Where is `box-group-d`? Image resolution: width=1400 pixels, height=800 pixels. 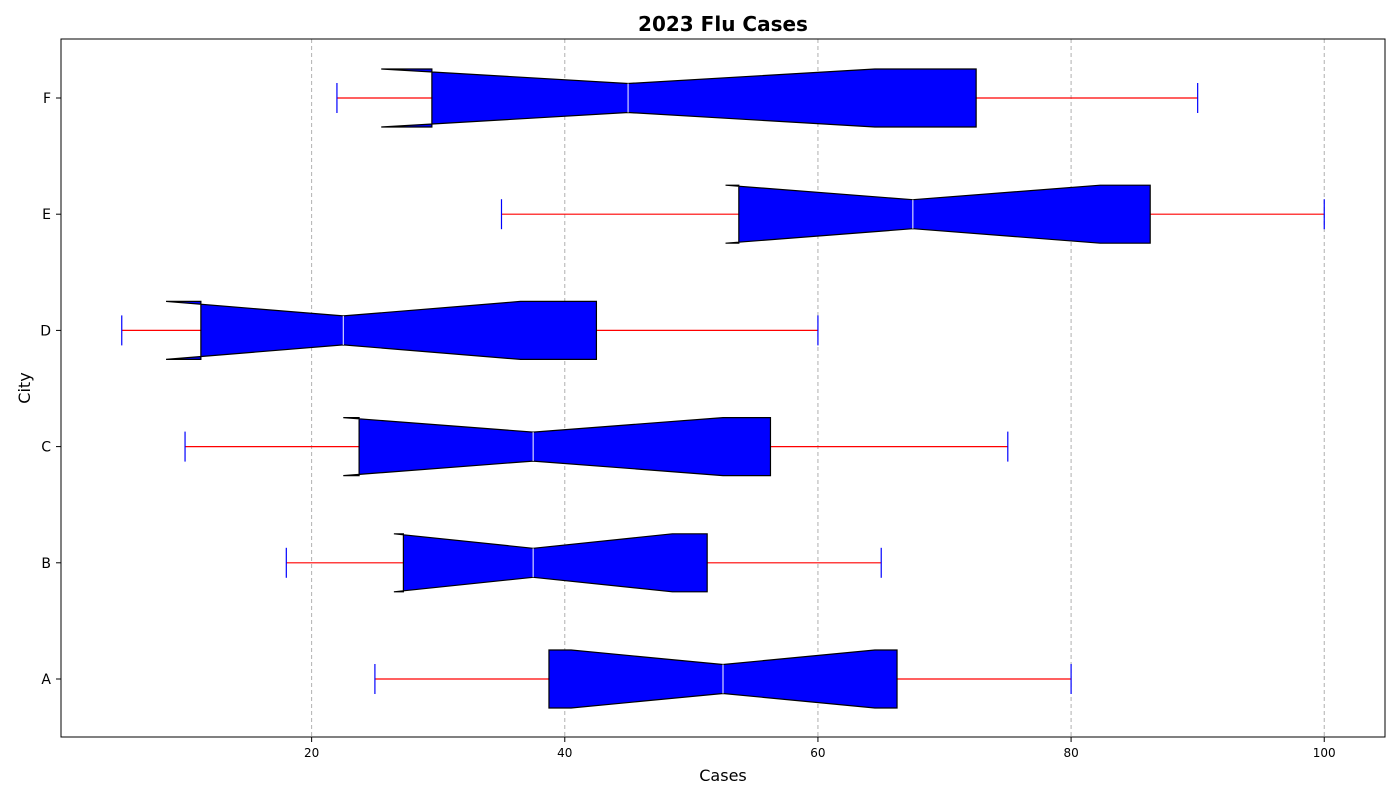 box-group-d is located at coordinates (470, 330).